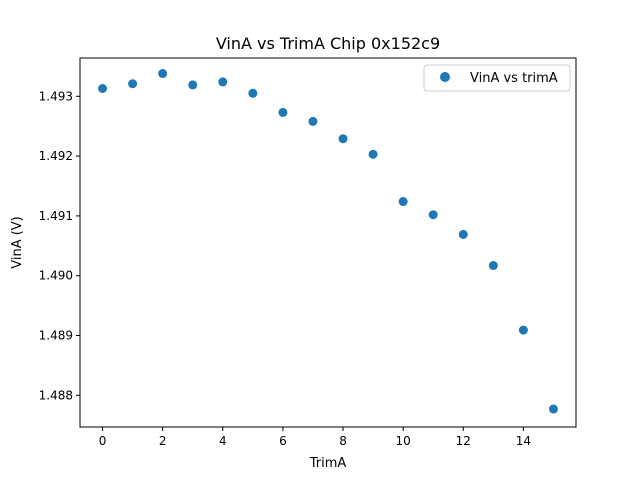 This screenshot has width=640, height=480. Describe the element at coordinates (56, 96) in the screenshot. I see `y-tick-label: 1.493` at that location.